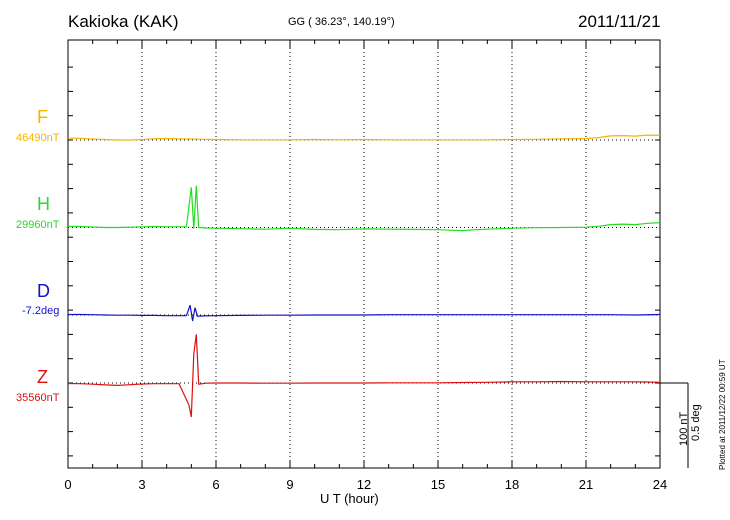  Describe the element at coordinates (42, 377) in the screenshot. I see `component-label-z: Z` at that location.